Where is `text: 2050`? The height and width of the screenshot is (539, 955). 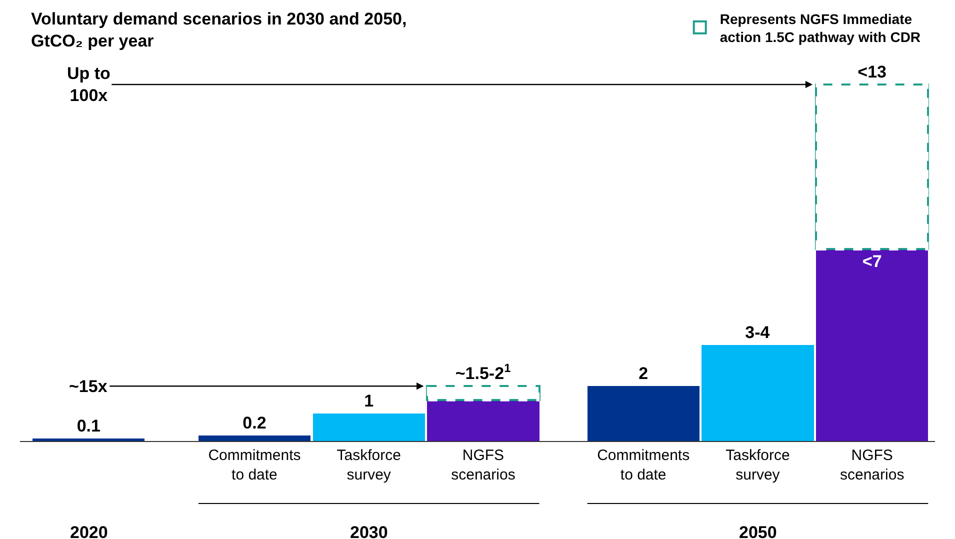
text: 2050 is located at coordinates (758, 531).